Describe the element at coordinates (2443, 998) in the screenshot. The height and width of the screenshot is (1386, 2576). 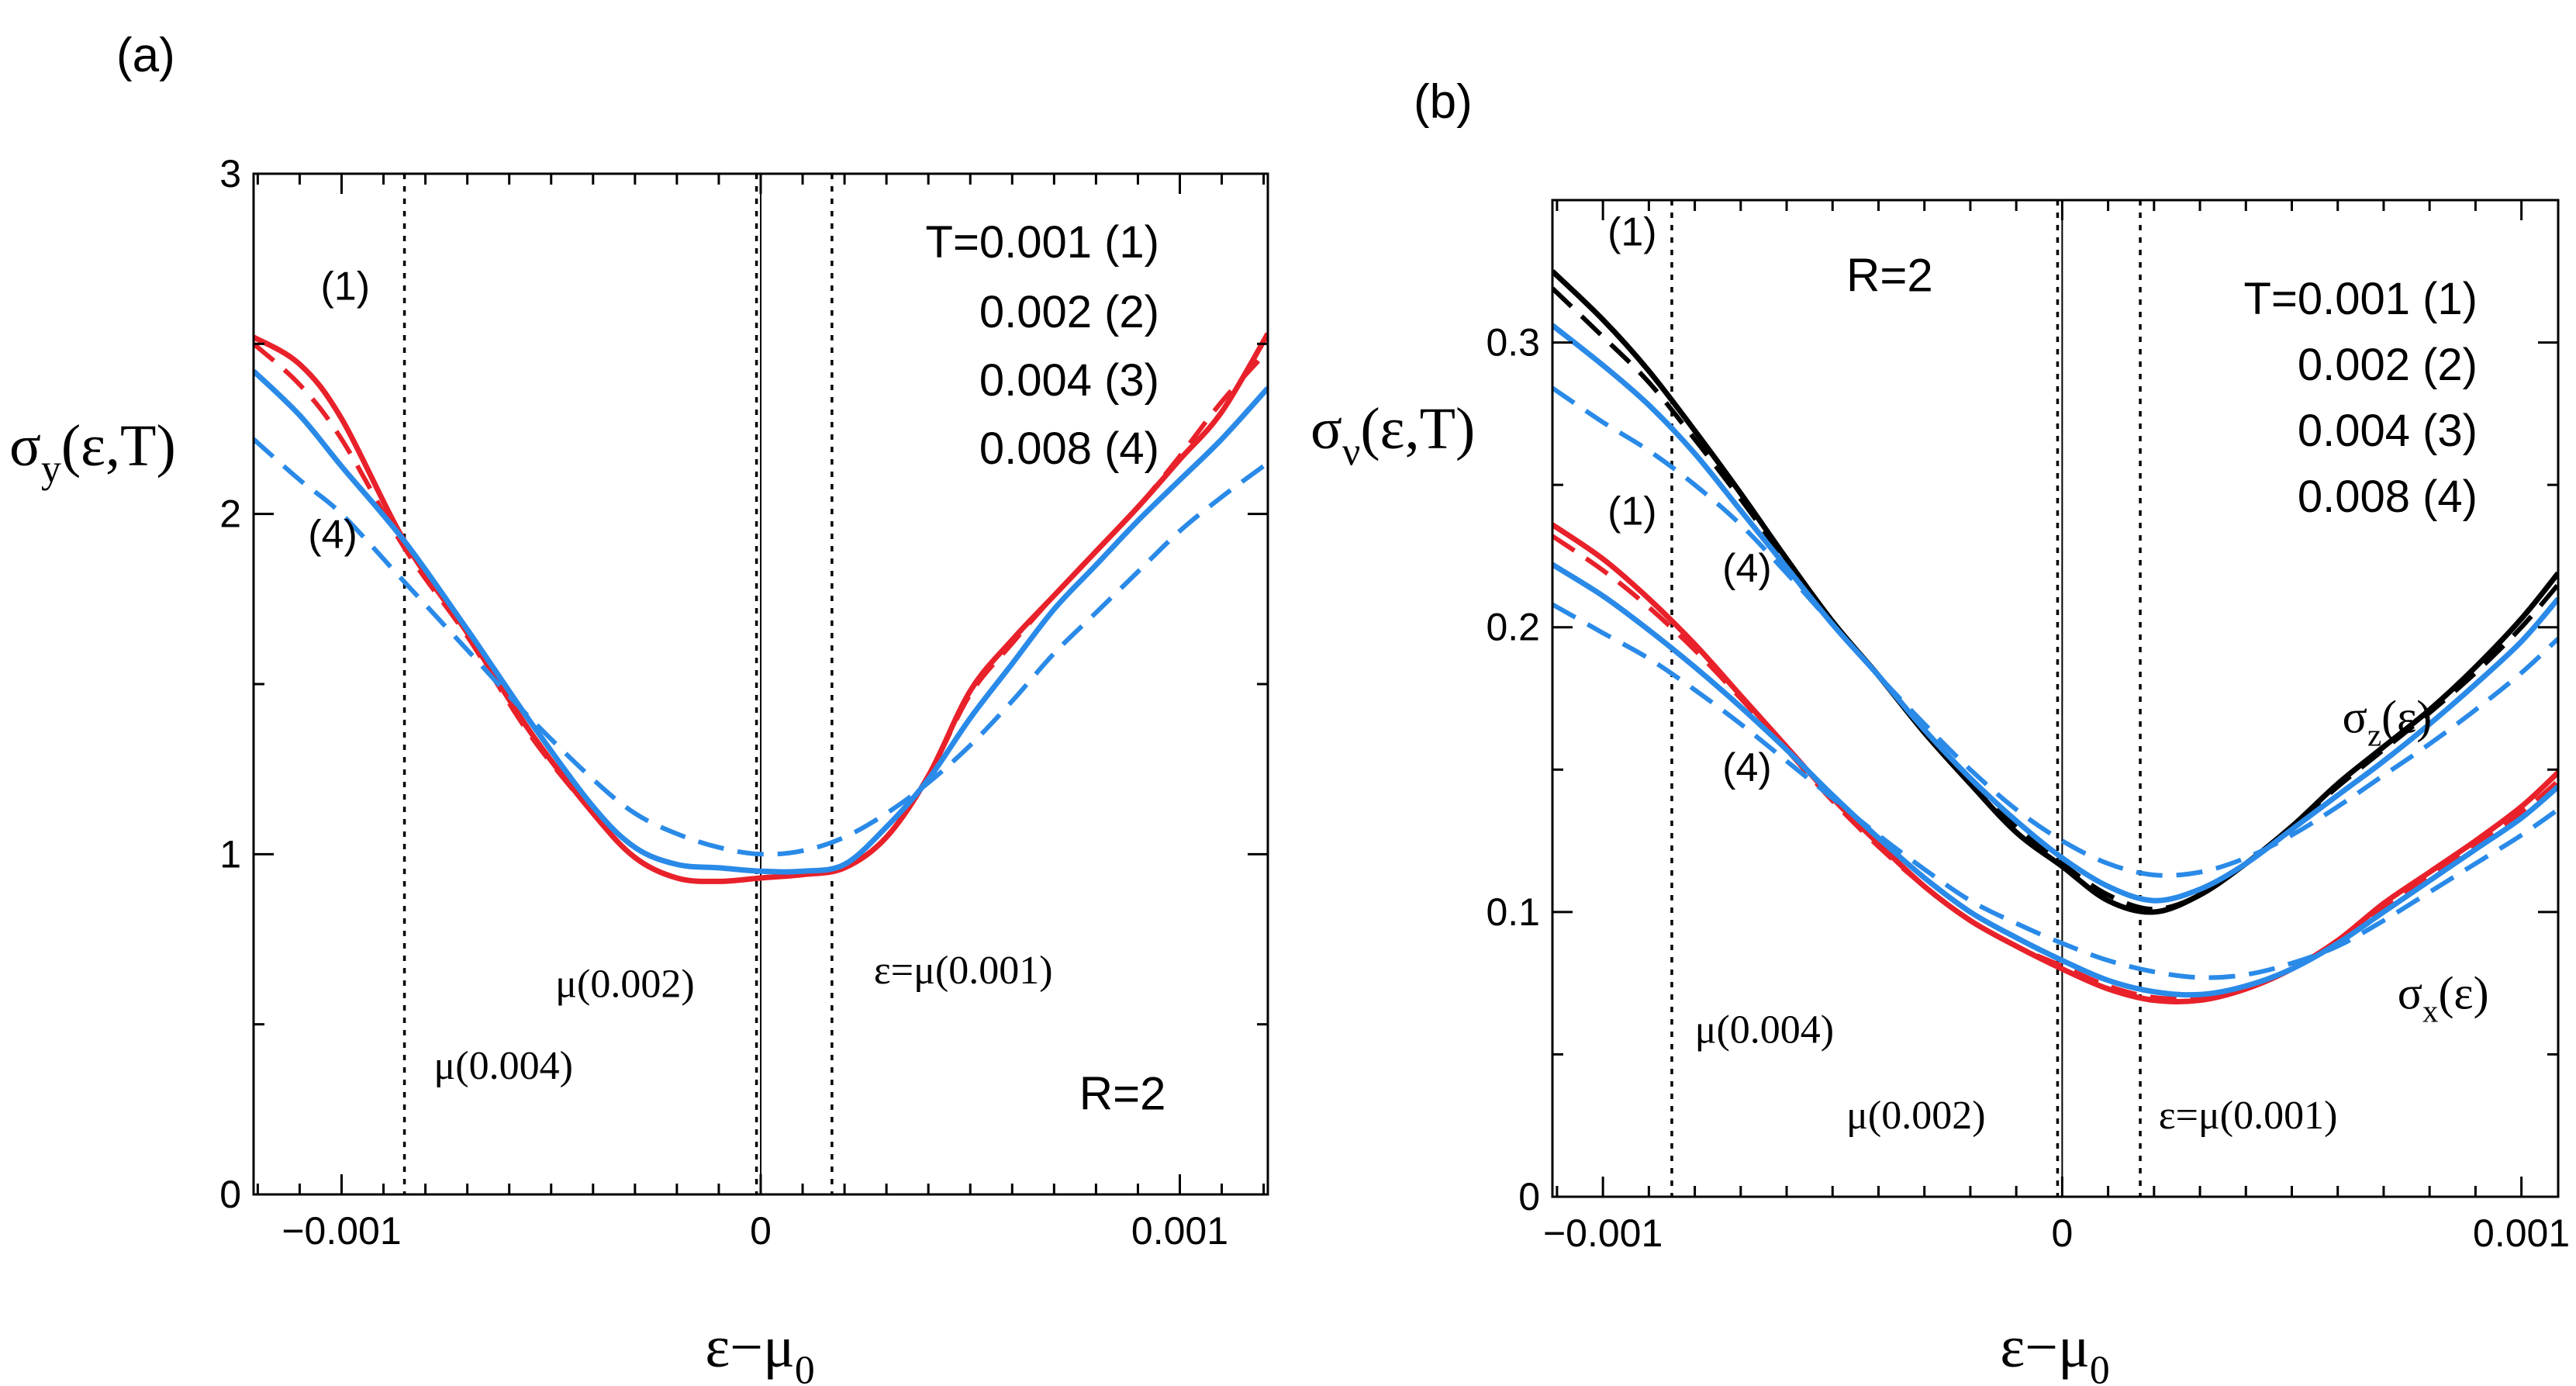
I see `curve-label: σx(ε)` at that location.